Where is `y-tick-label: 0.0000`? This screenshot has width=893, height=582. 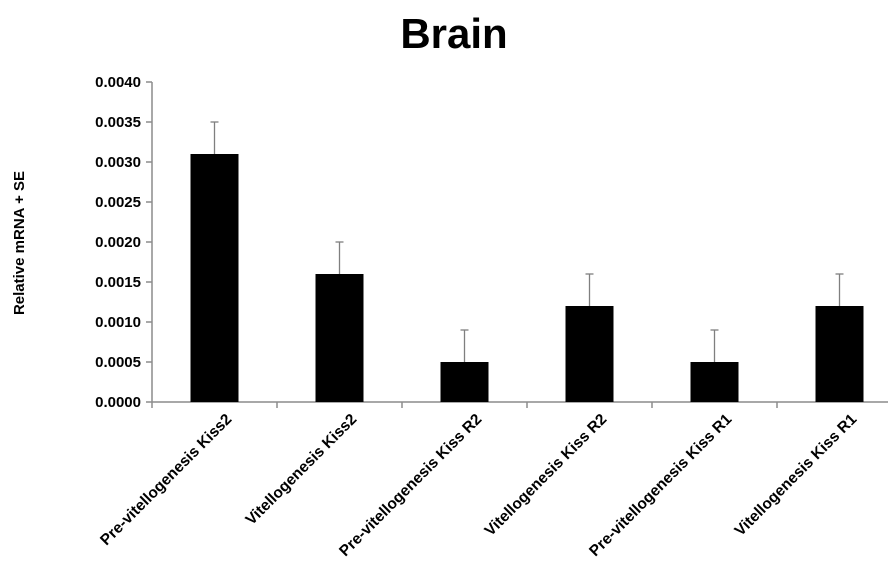 y-tick-label: 0.0000 is located at coordinates (118, 402).